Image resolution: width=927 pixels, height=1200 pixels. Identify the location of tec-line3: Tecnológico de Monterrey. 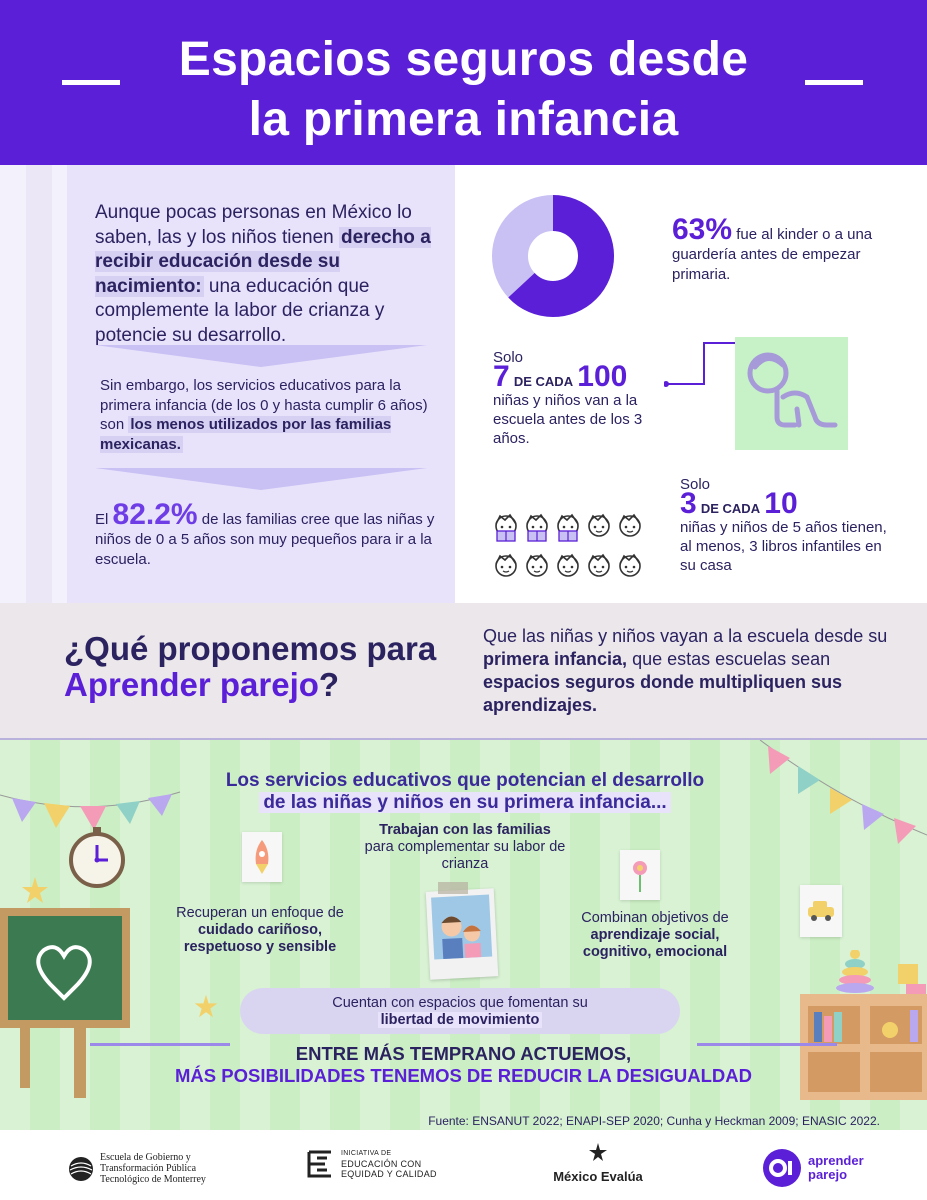
(153, 1179).